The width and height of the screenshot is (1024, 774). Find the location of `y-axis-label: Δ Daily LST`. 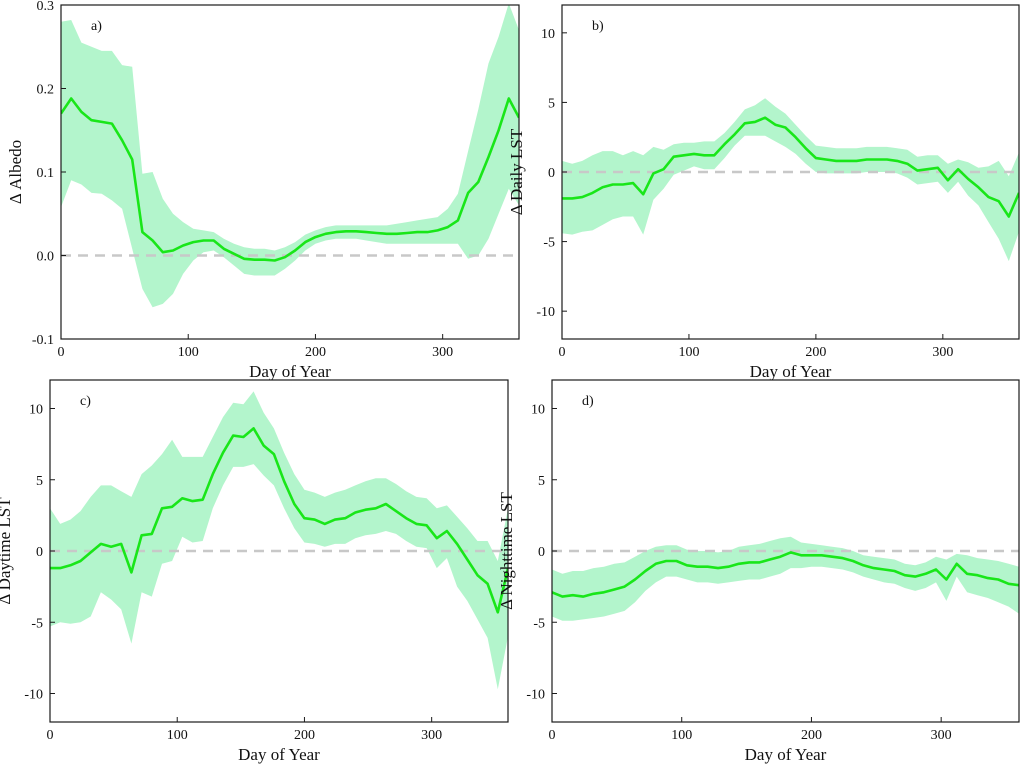

y-axis-label: Δ Daily LST is located at coordinates (516, 171).